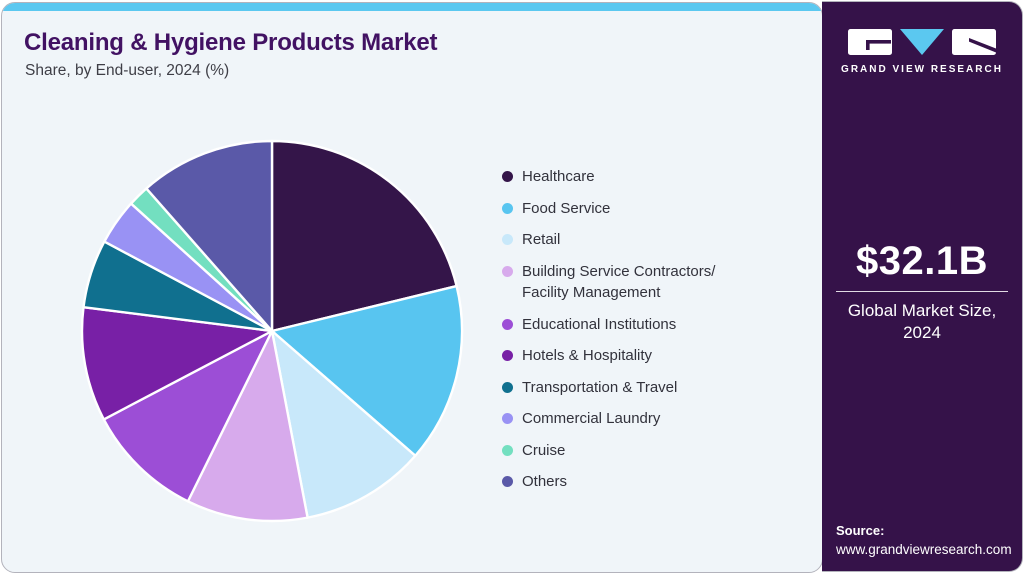 Image resolution: width=1025 pixels, height=576 pixels. I want to click on pie-slice-healthcare, so click(364, 236).